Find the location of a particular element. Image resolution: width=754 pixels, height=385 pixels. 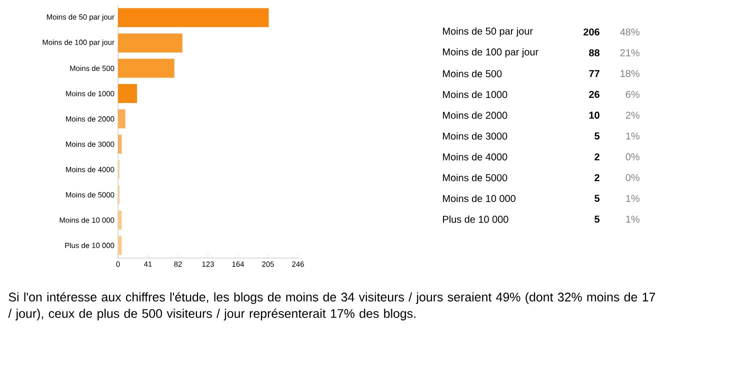

category-label: Moins de 5000 is located at coordinates (475, 178).